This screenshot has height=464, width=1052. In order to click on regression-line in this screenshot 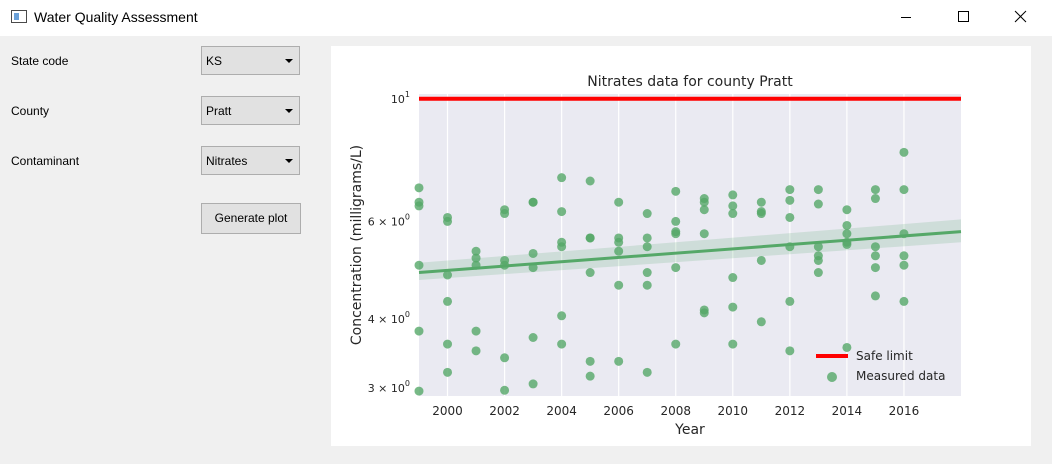, I will do `click(690, 252)`.